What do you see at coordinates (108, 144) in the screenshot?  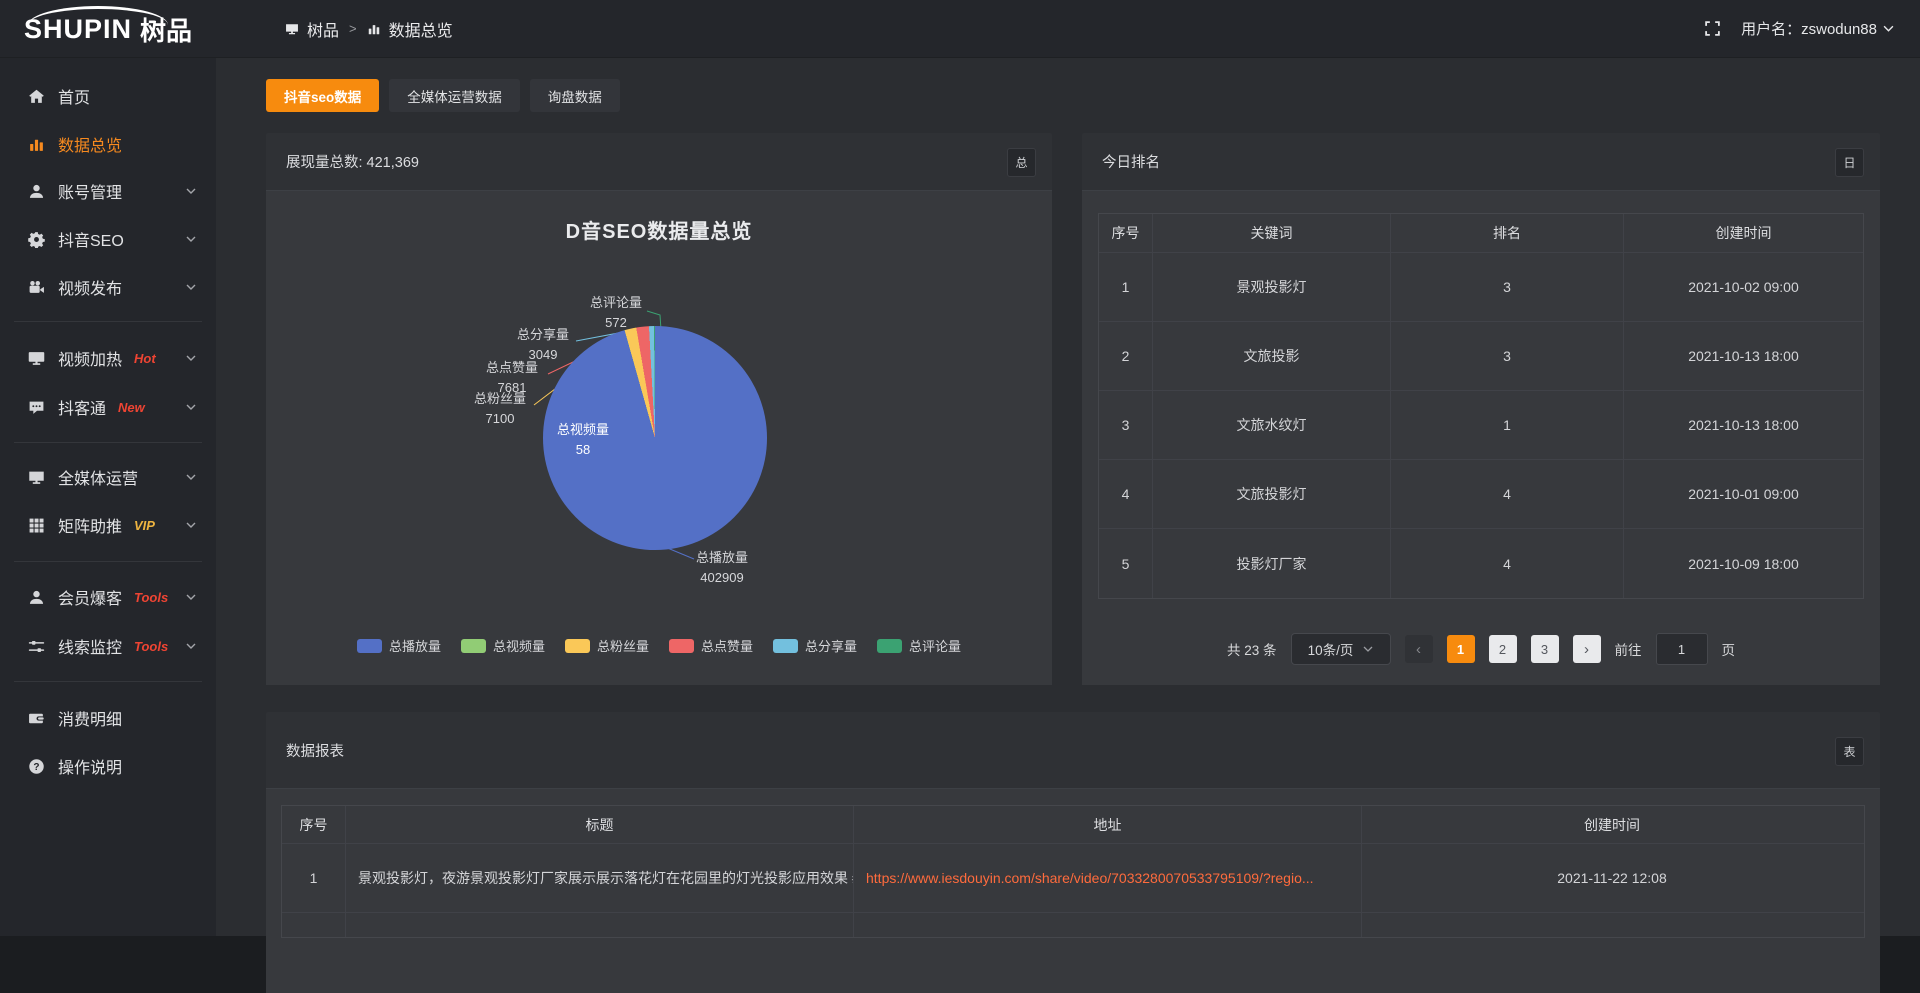 I see `sidebar-item-data-overview: 数据总览` at bounding box center [108, 144].